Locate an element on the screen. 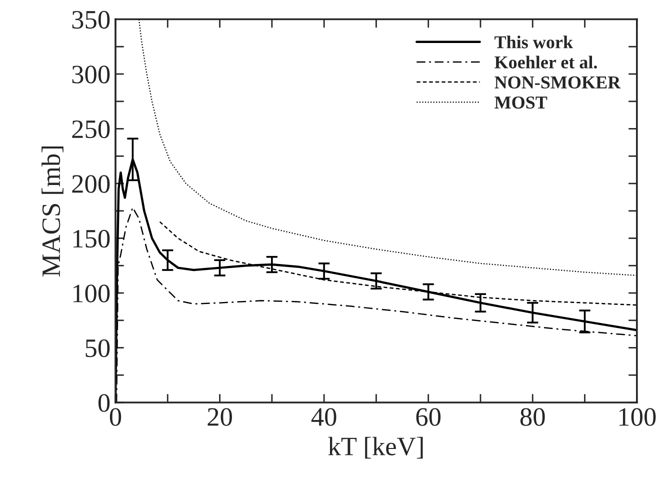  y-tick-label: 250 is located at coordinates (91, 129).